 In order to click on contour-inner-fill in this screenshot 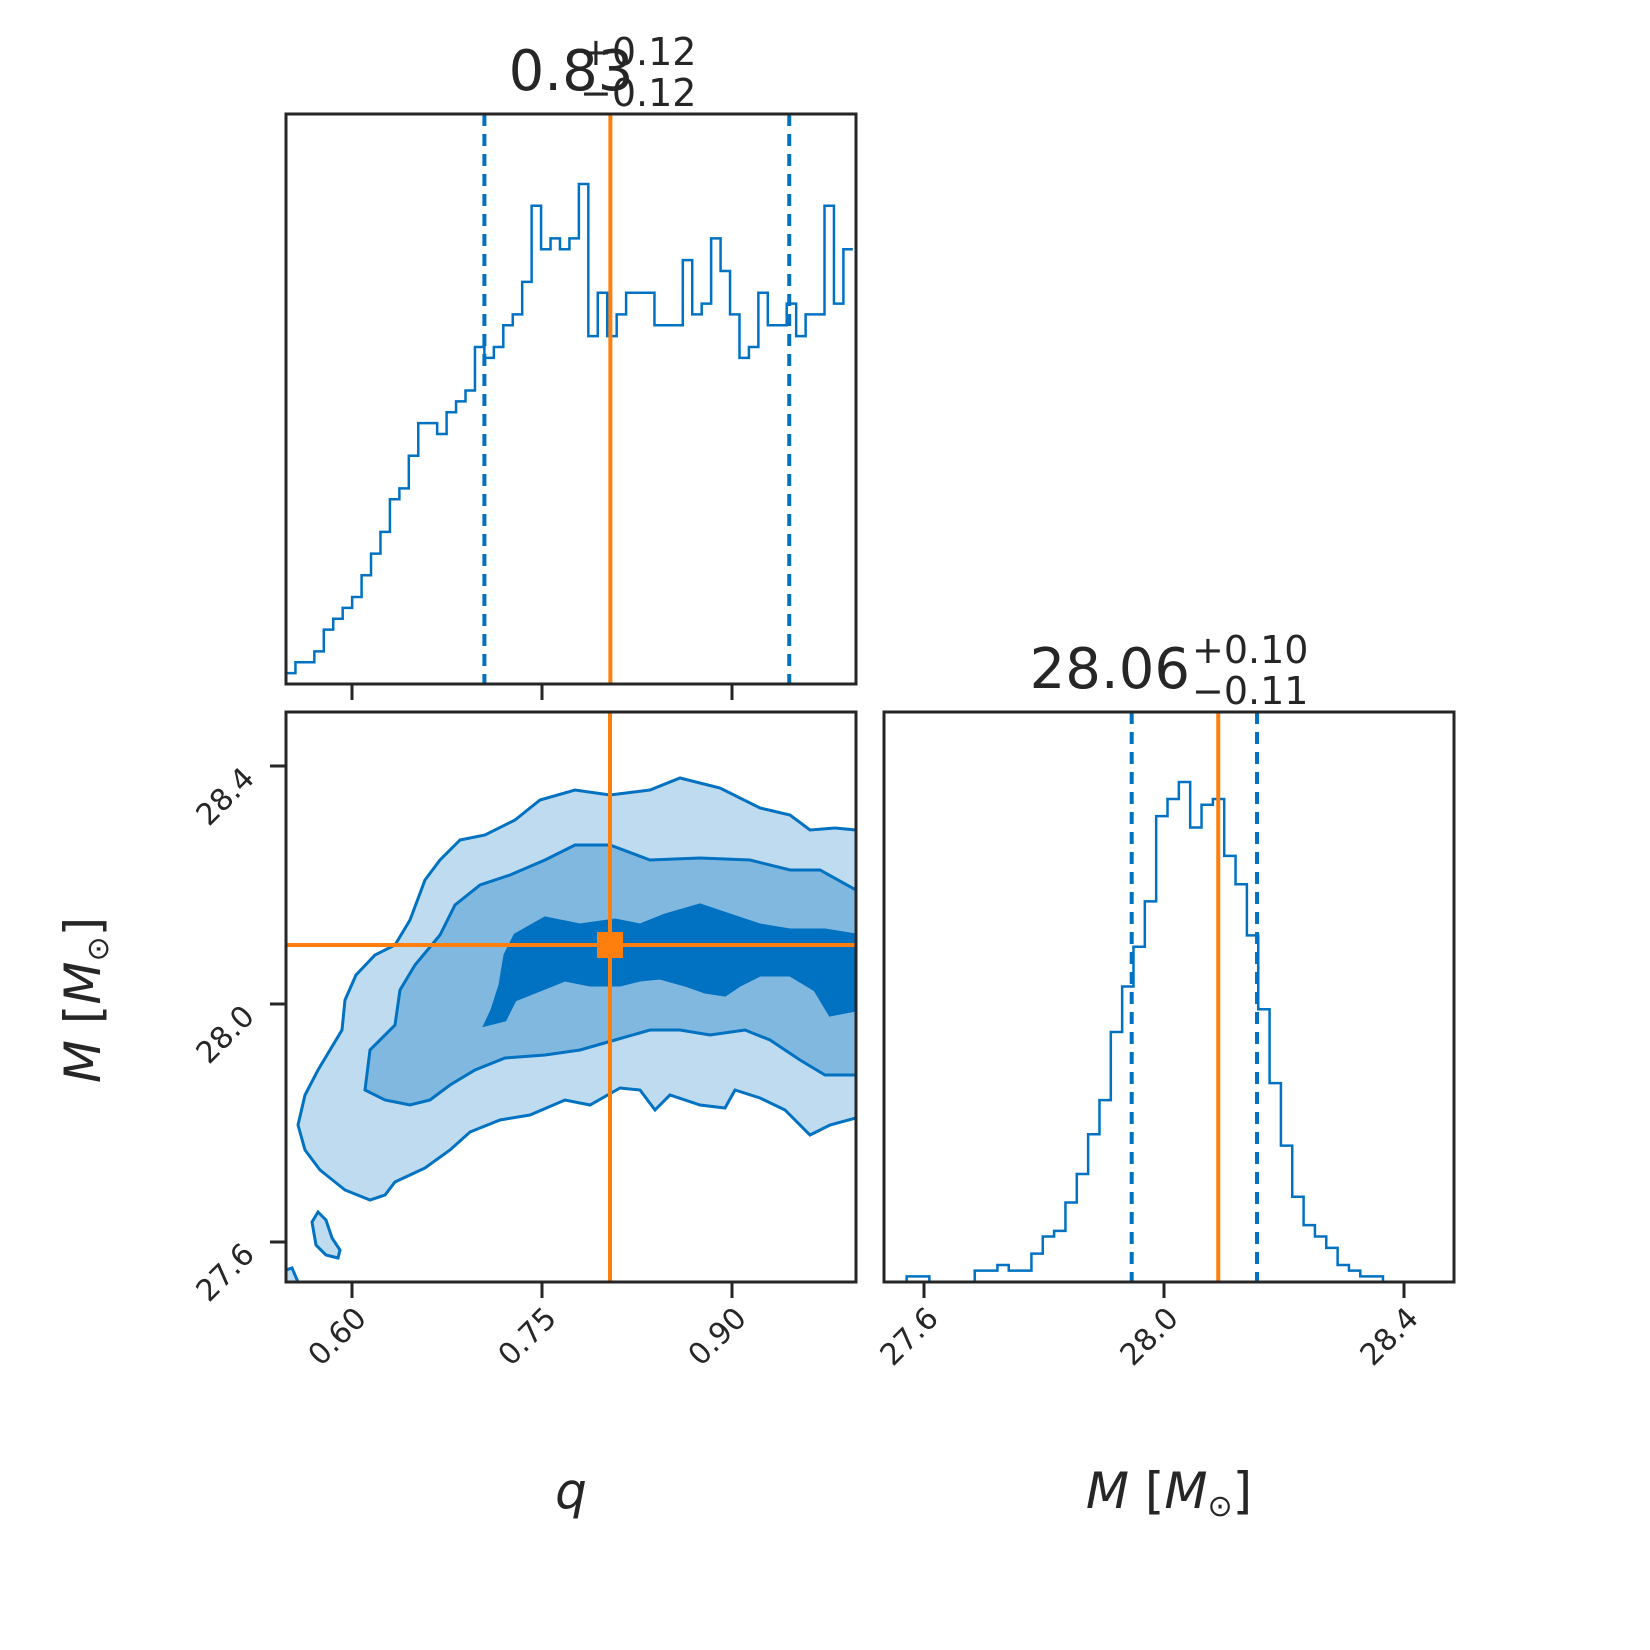, I will do `click(669, 965)`.